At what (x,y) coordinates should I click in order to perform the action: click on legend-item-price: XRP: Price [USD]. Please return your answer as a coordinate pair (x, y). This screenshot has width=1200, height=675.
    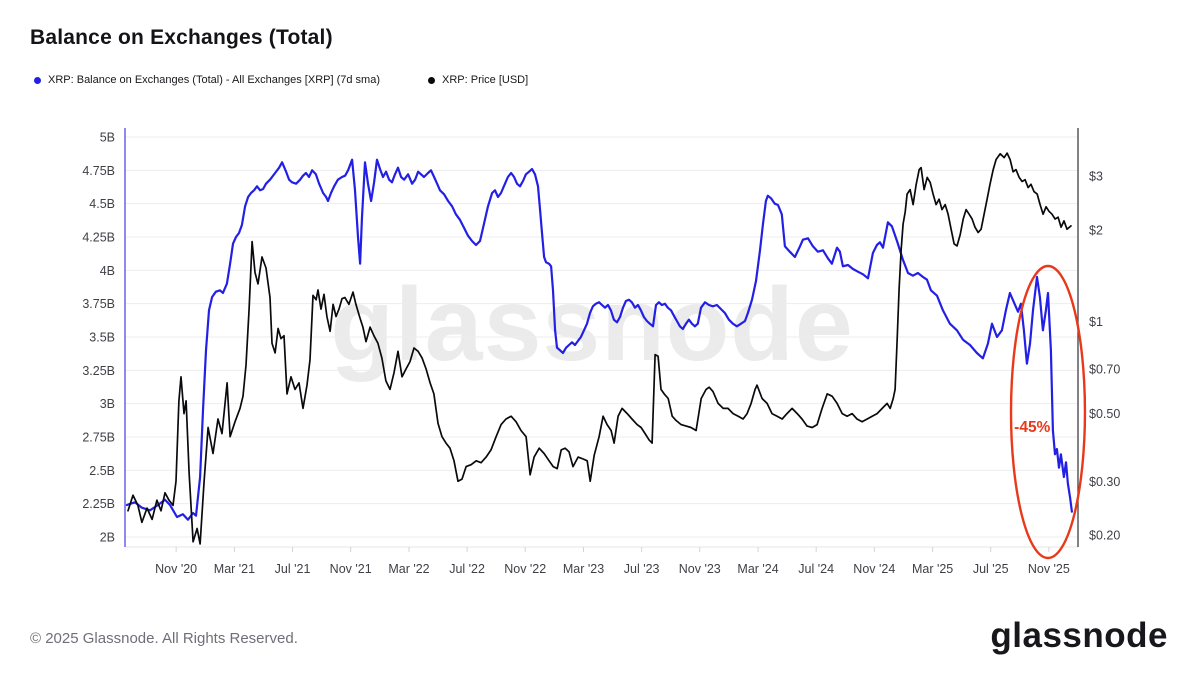
    Looking at the image, I should click on (478, 80).